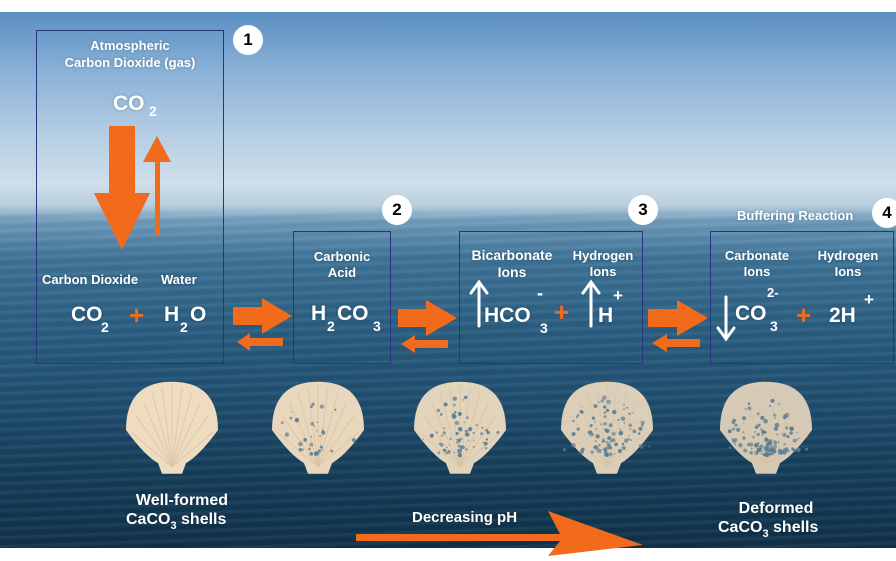  What do you see at coordinates (740, 527) in the screenshot?
I see `deformed-caco: CaCO` at bounding box center [740, 527].